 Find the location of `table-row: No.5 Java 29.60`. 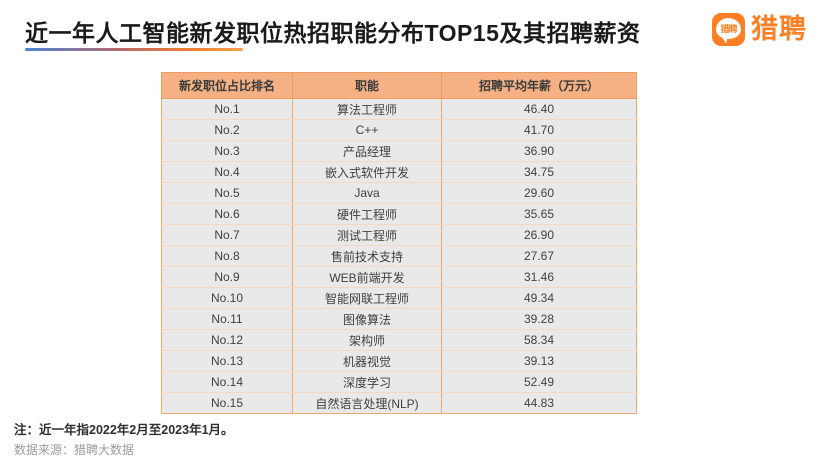

table-row: No.5 Java 29.60 is located at coordinates (399, 193).